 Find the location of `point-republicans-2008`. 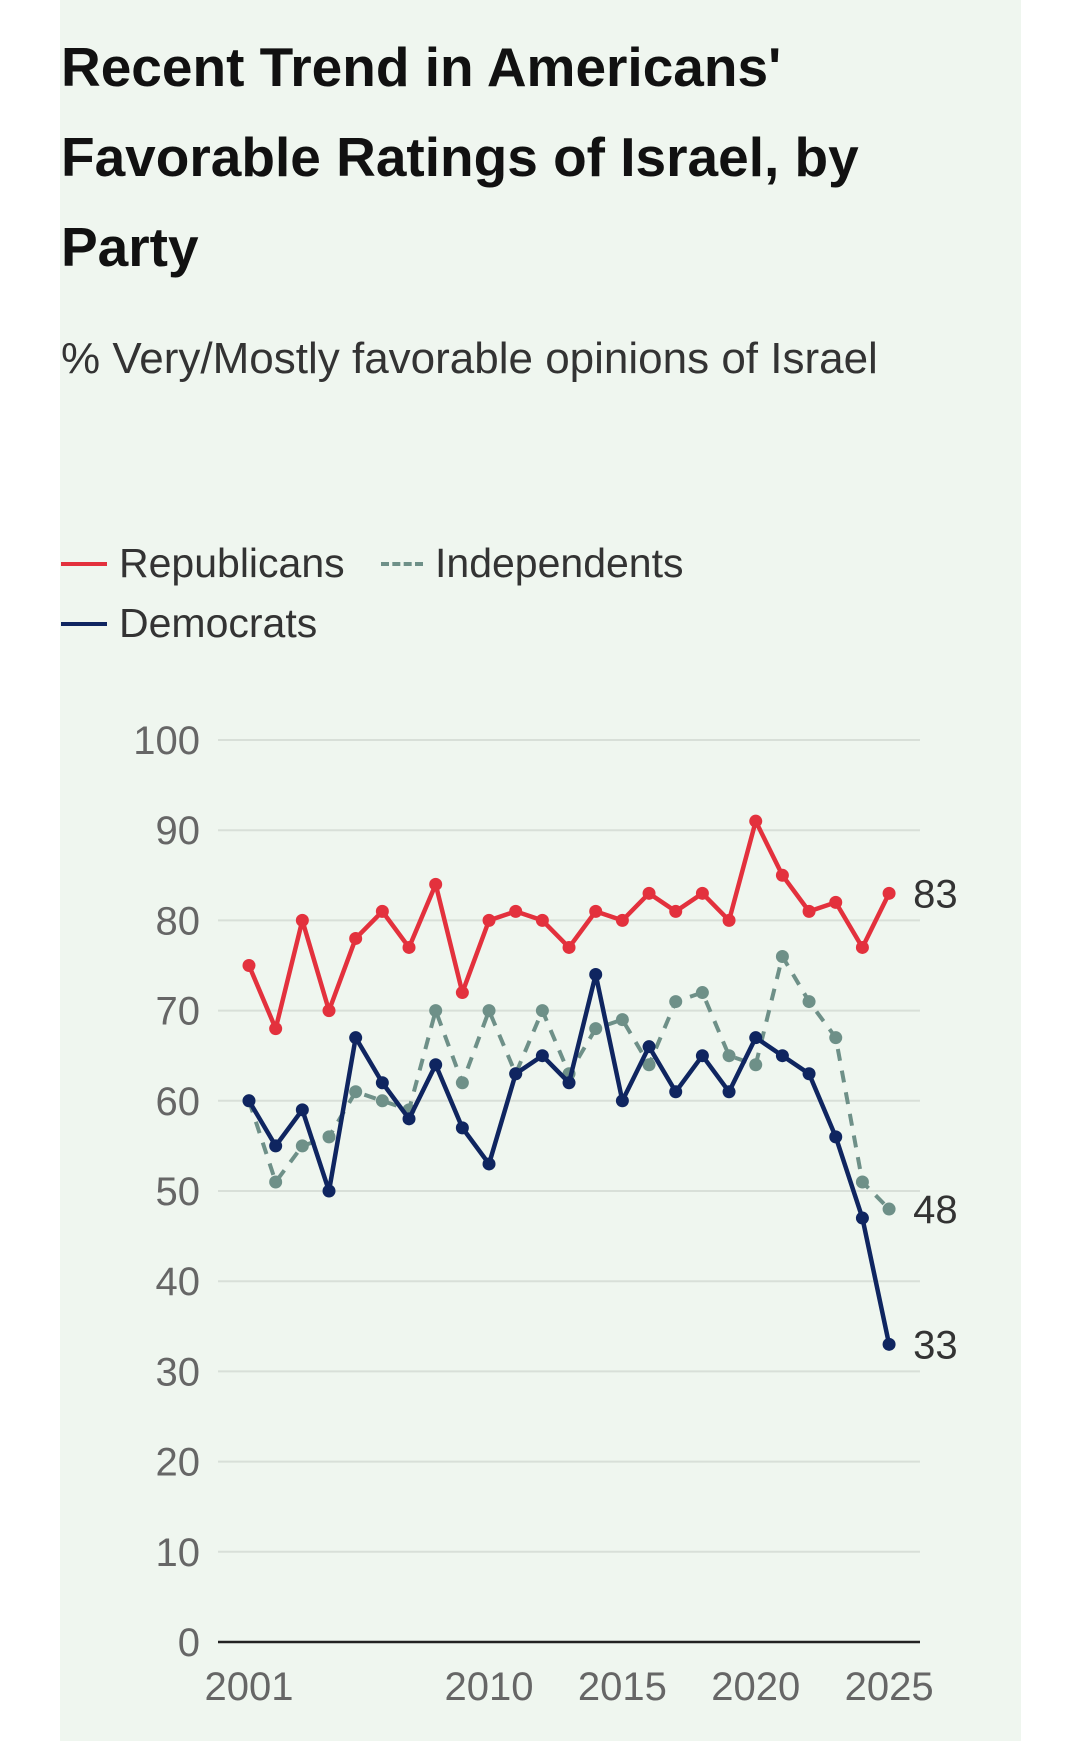

point-republicans-2008 is located at coordinates (436, 884).